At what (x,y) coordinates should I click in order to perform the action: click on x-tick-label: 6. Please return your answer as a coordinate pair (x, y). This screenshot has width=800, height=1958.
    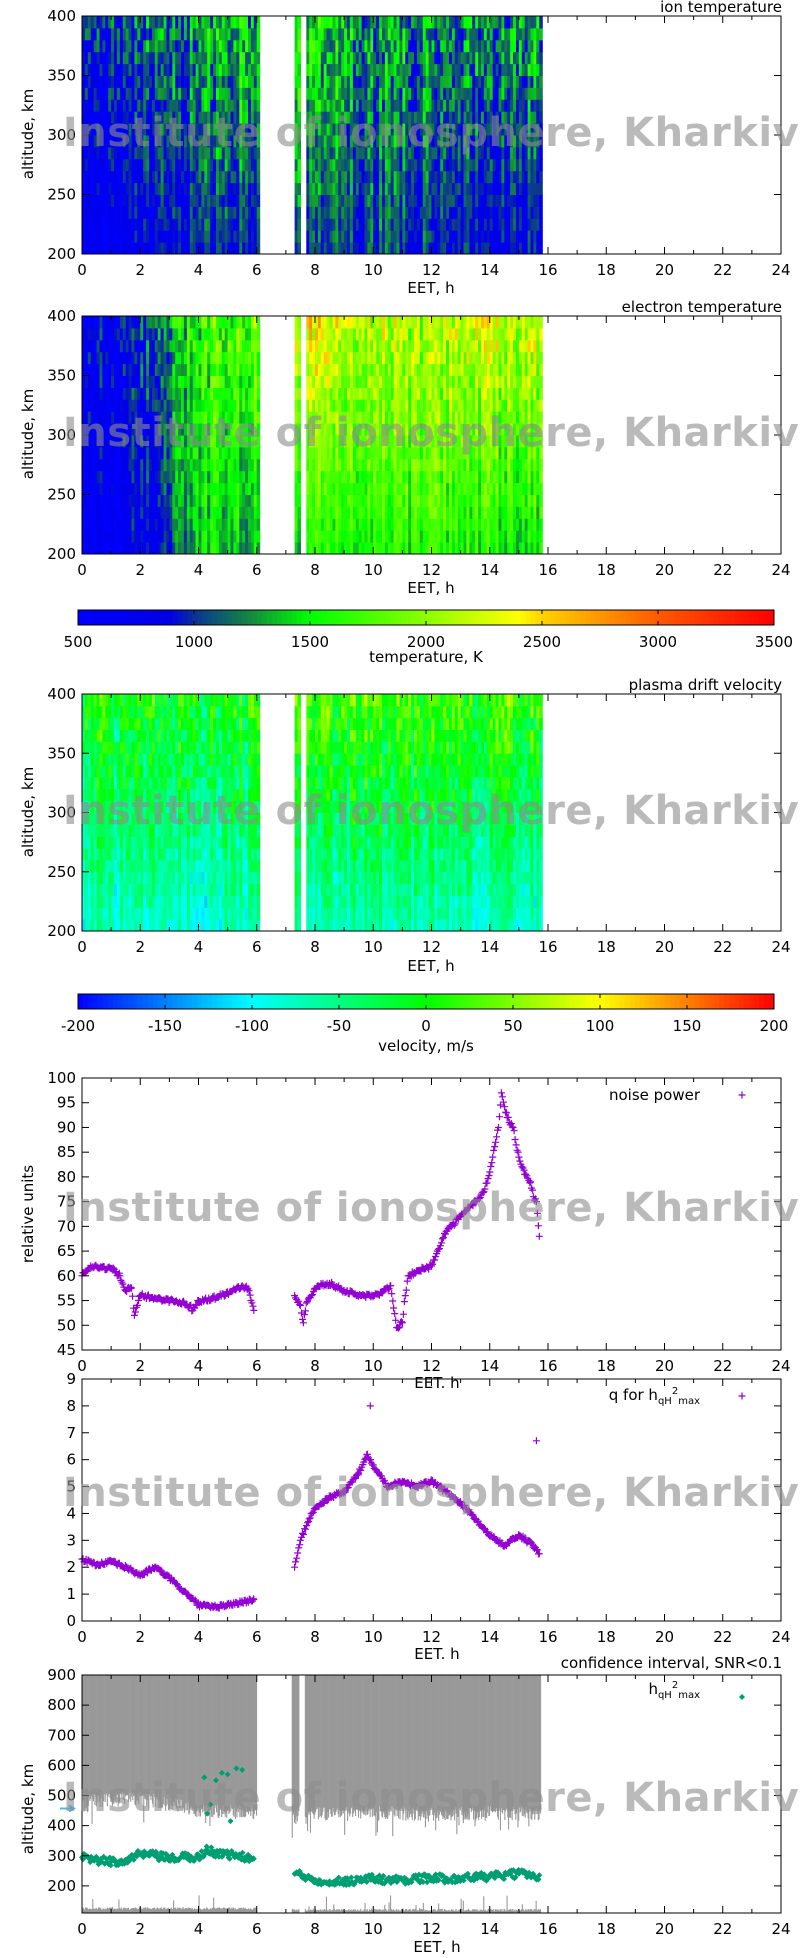
    Looking at the image, I should click on (257, 270).